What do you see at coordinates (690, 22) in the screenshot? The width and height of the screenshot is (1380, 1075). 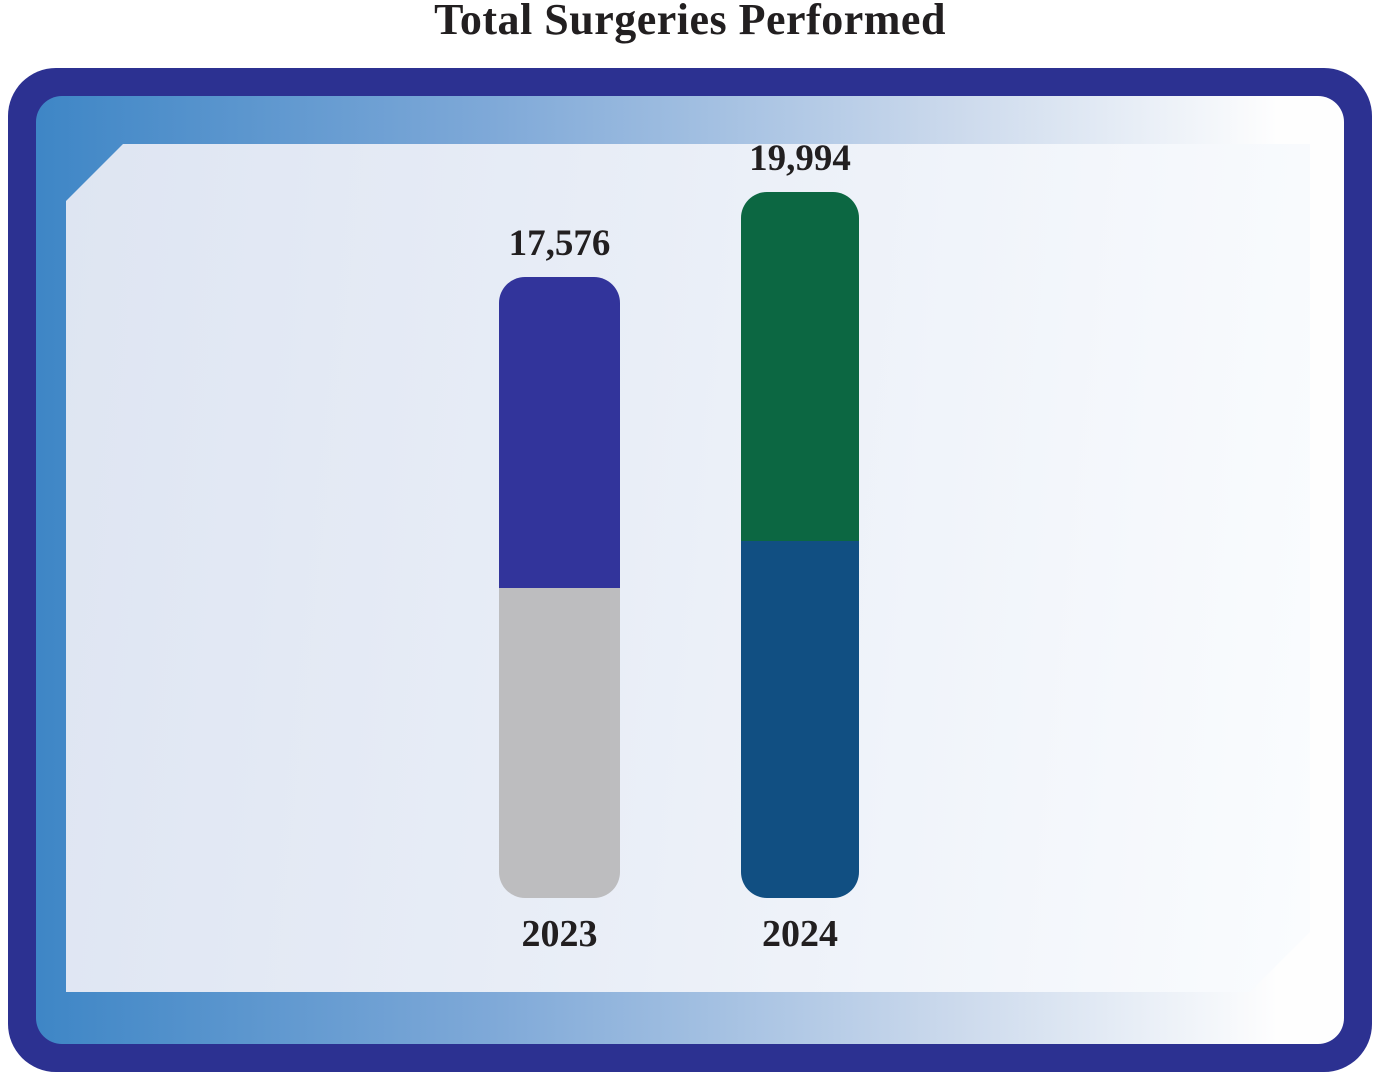 I see `page-title: Total Surgeries Performed` at bounding box center [690, 22].